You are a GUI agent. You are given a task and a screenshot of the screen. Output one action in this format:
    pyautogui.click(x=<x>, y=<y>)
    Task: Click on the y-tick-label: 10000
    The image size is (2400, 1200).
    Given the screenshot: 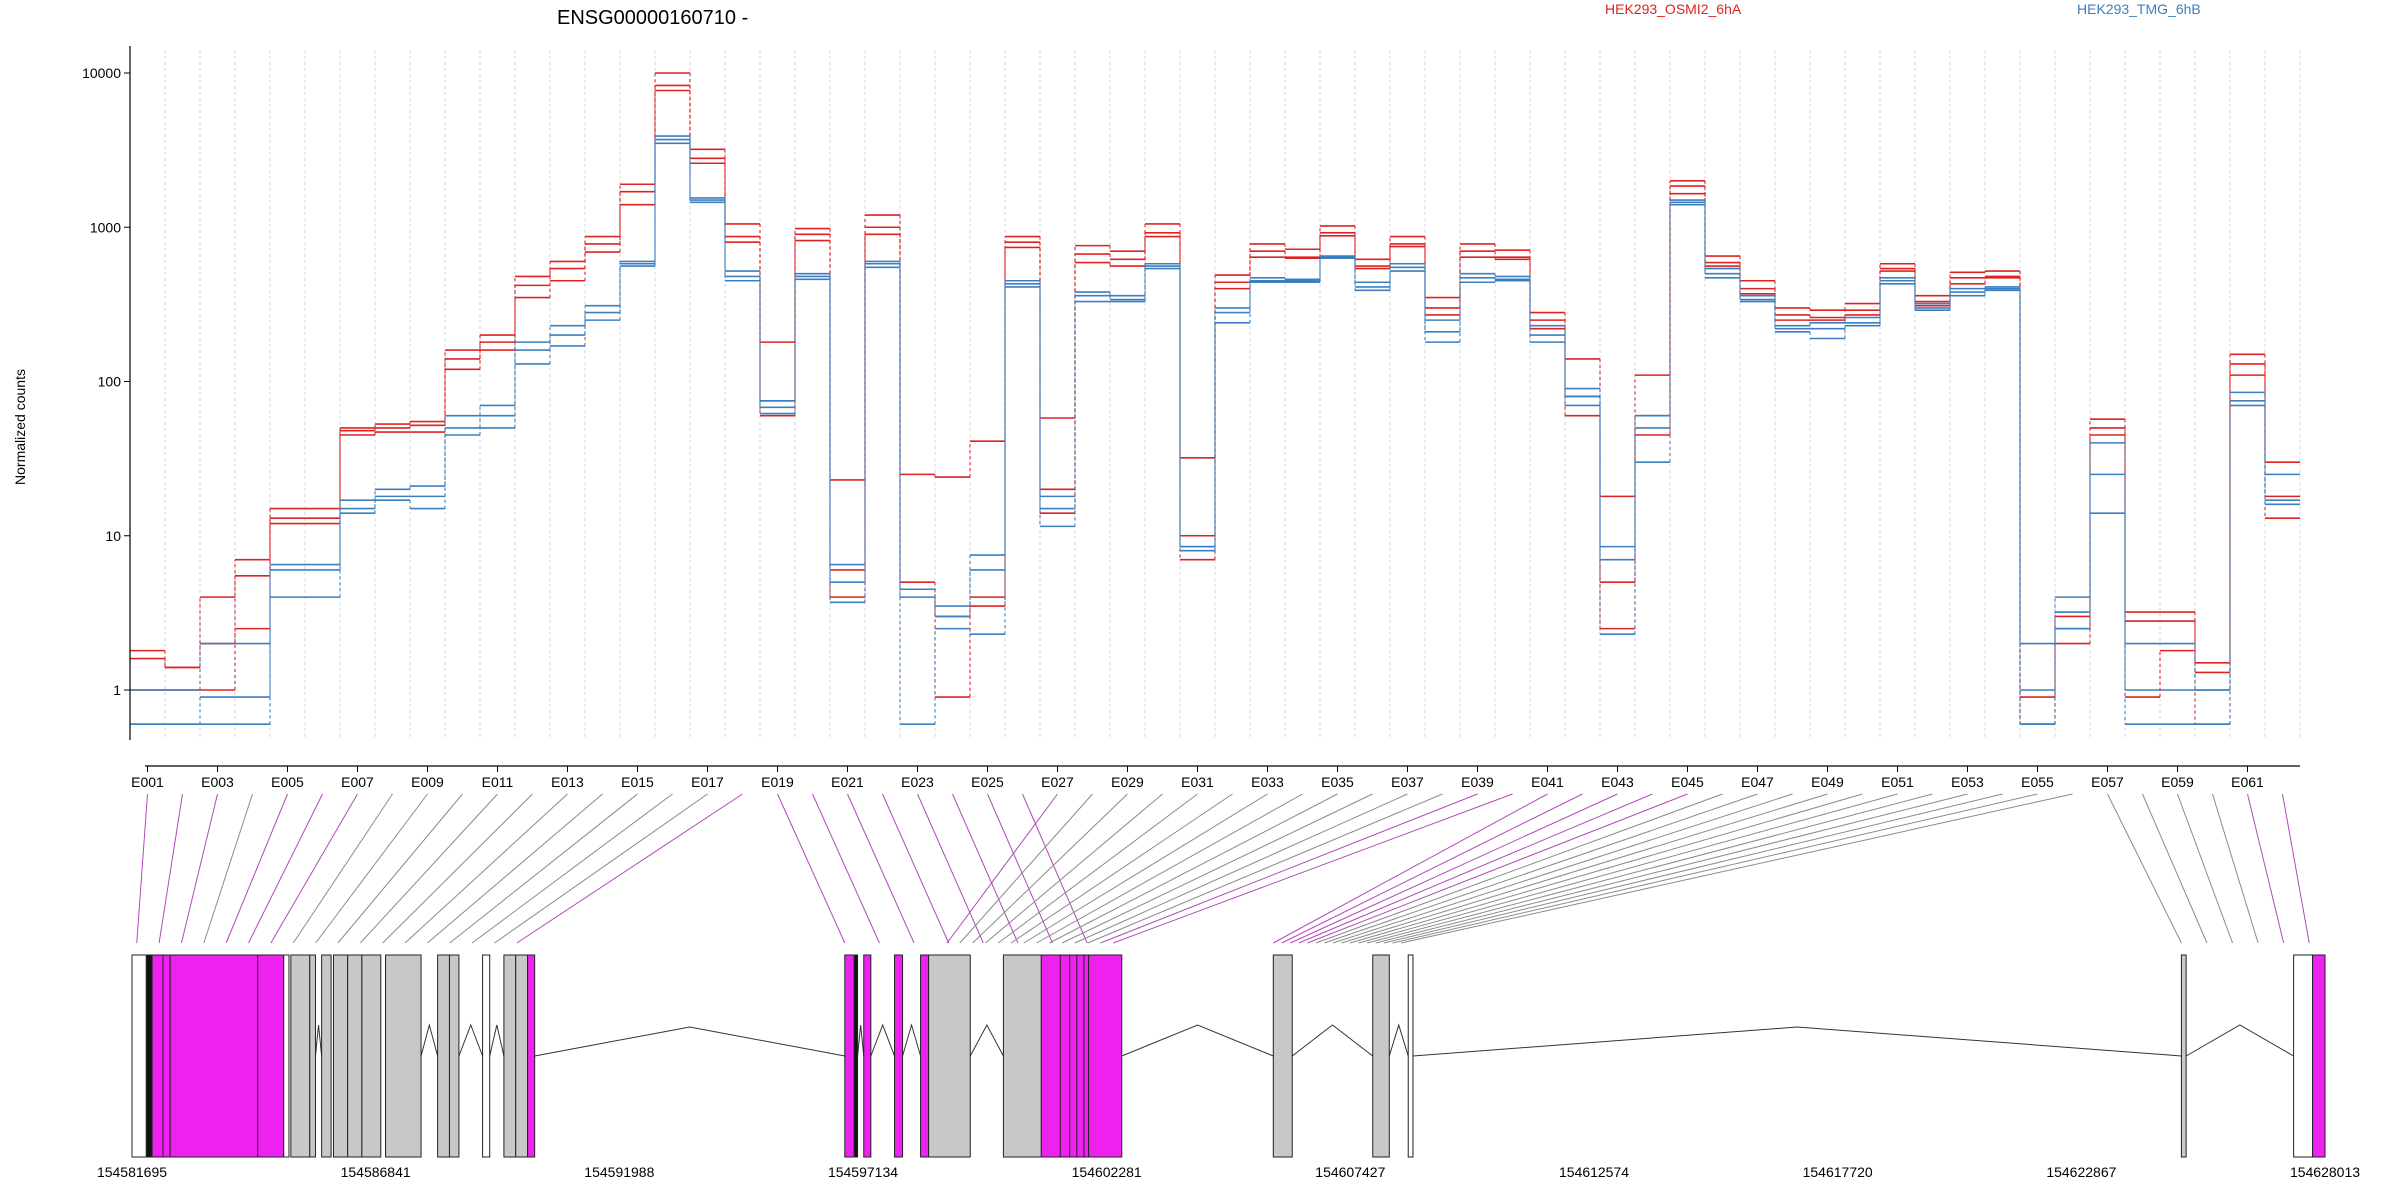 What is the action you would take?
    pyautogui.click(x=101, y=73)
    